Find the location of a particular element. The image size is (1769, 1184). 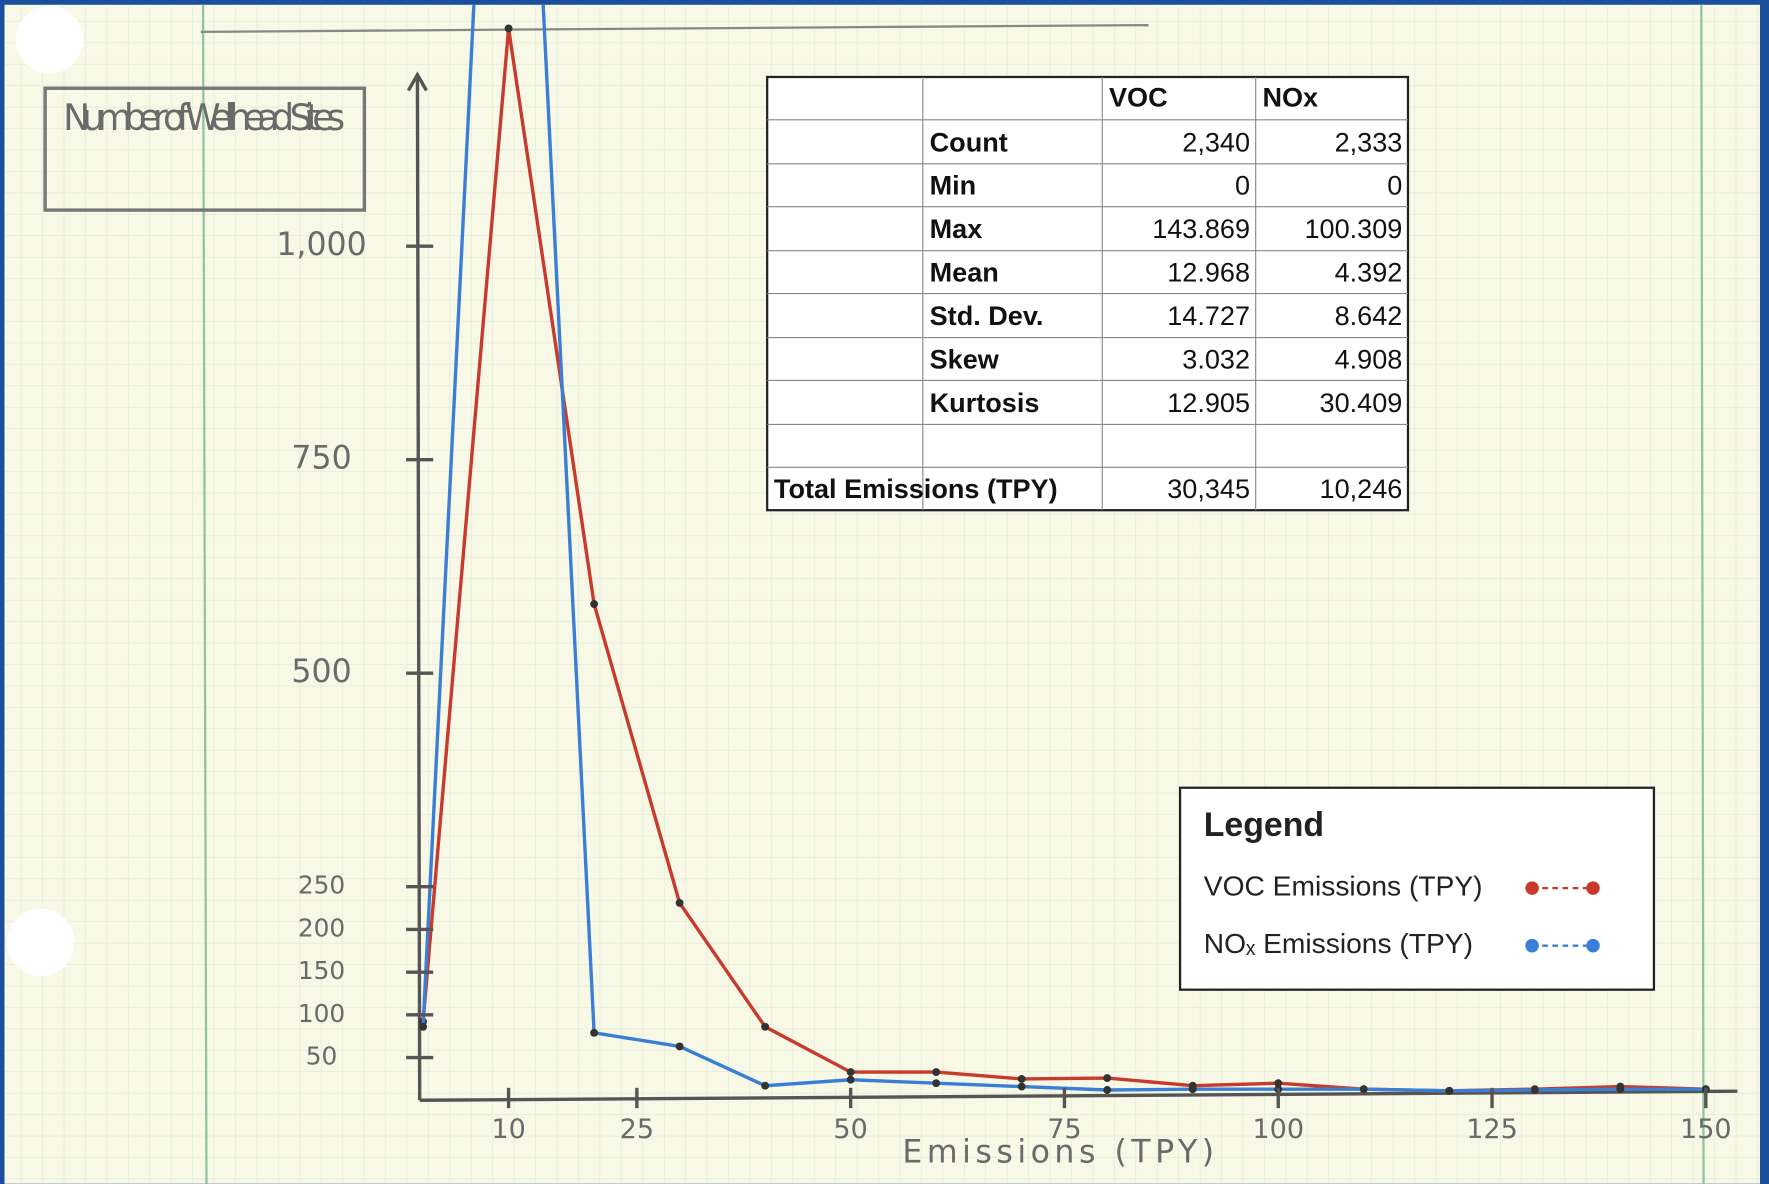

row-label: Skew is located at coordinates (965, 358).